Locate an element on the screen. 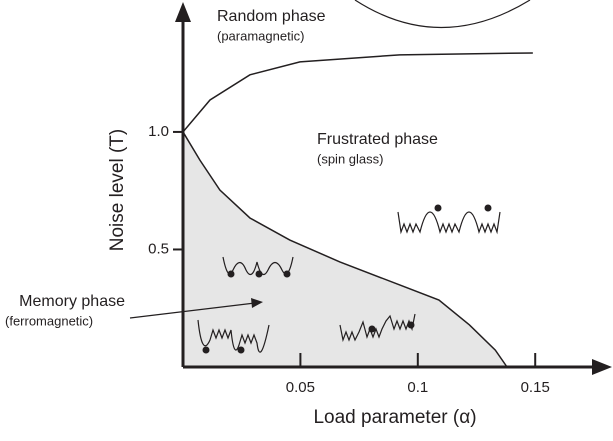  y-arrow is located at coordinates (183, 12).